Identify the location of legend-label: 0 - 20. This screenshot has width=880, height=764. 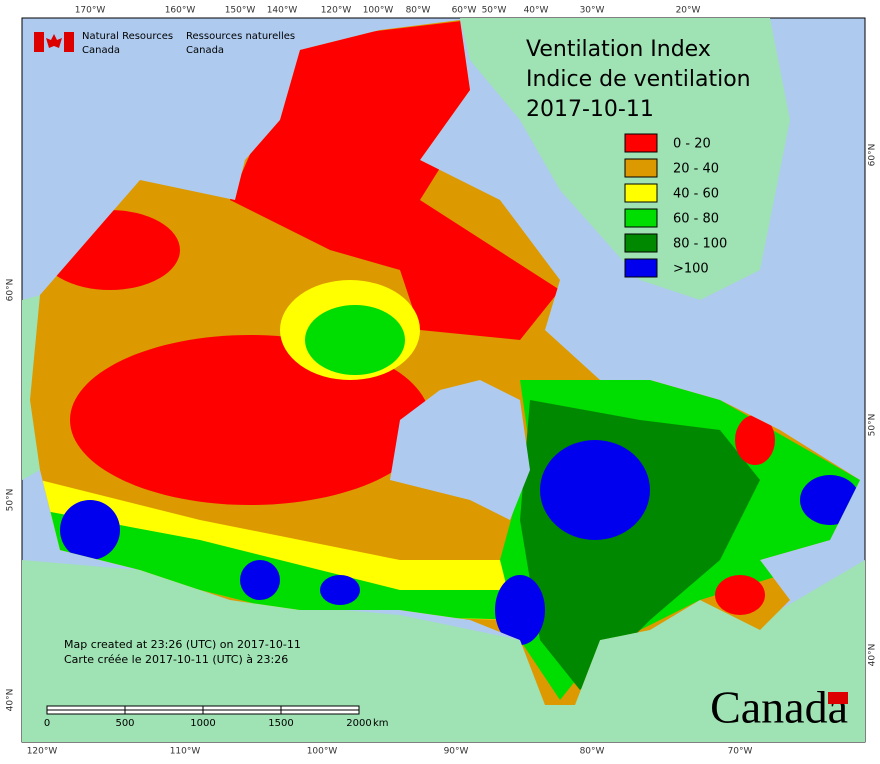
(692, 144).